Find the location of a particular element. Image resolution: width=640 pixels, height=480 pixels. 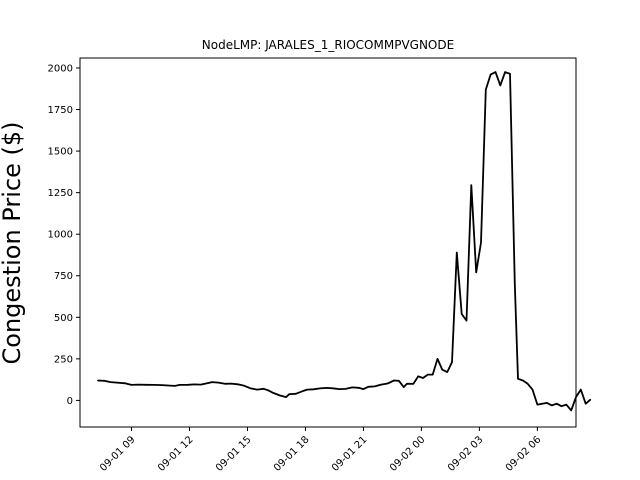

y-tick-label: 500 is located at coordinates (63, 318).